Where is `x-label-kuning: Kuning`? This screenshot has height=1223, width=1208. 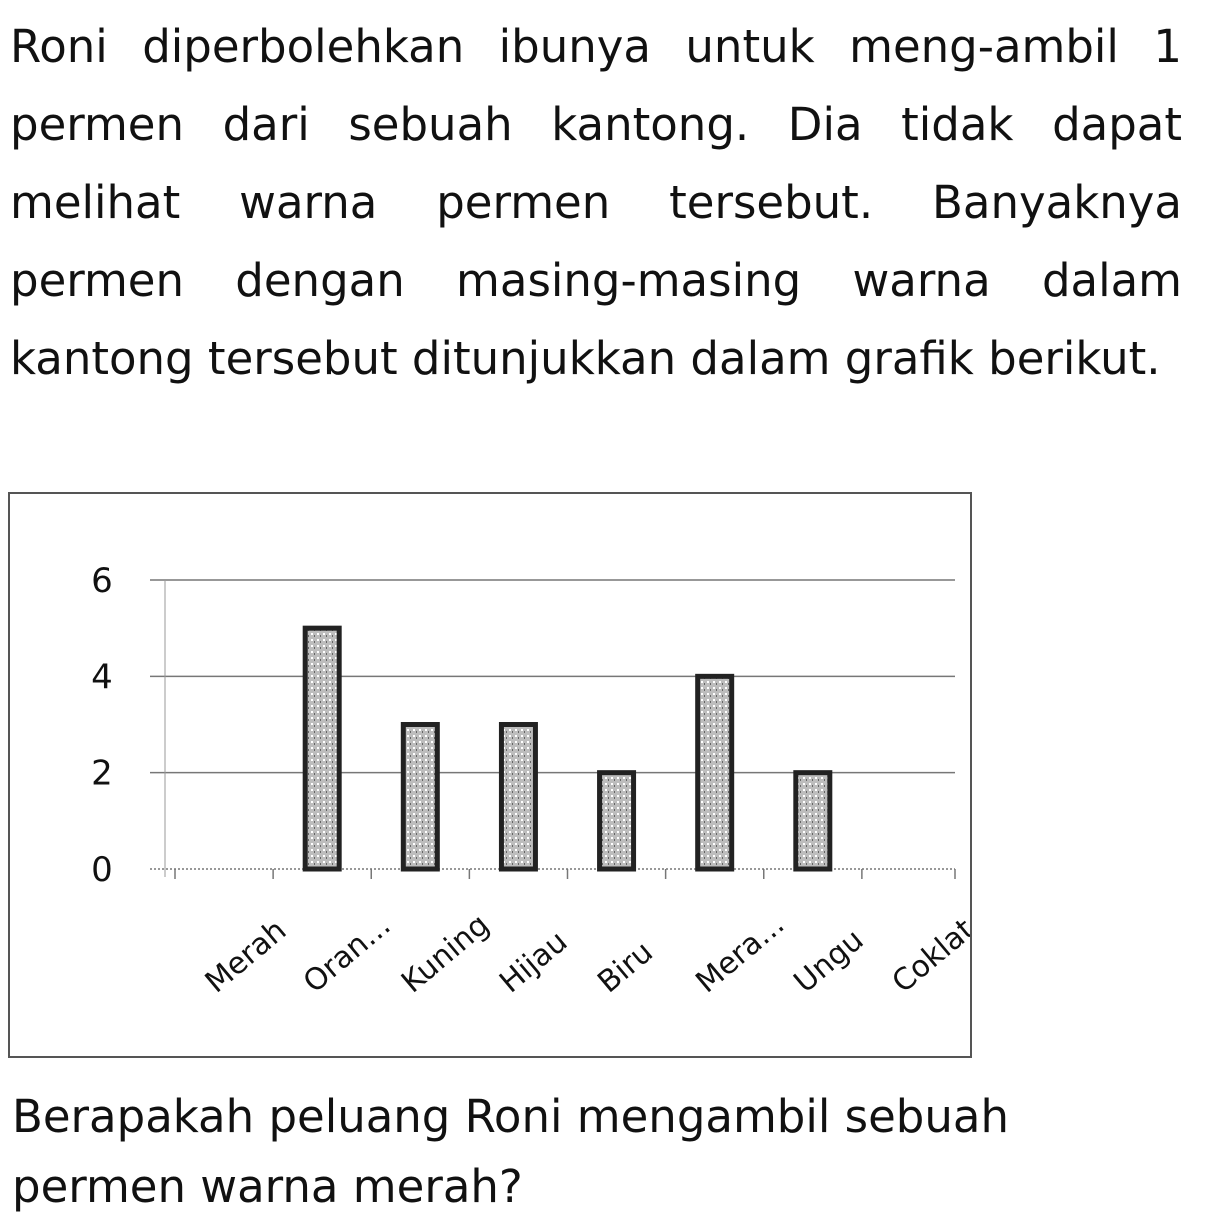 x-label-kuning: Kuning is located at coordinates (445, 953).